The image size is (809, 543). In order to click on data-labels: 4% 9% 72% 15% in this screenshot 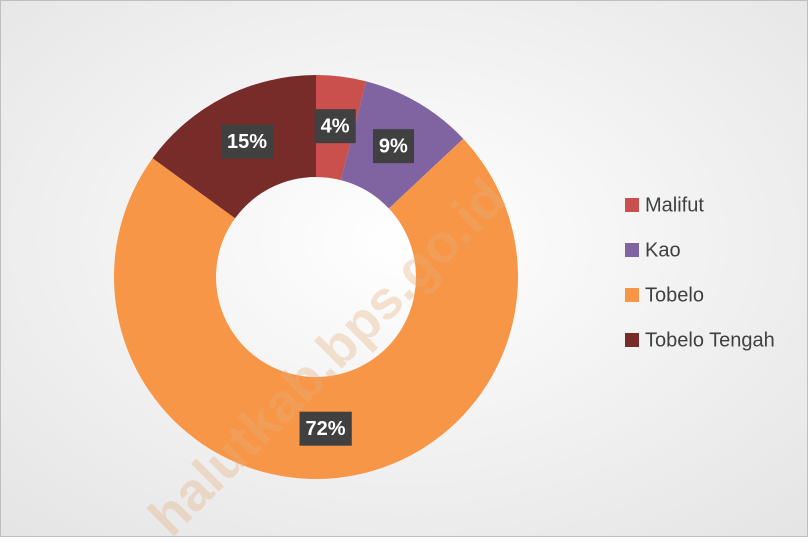, I will do `click(317, 277)`.